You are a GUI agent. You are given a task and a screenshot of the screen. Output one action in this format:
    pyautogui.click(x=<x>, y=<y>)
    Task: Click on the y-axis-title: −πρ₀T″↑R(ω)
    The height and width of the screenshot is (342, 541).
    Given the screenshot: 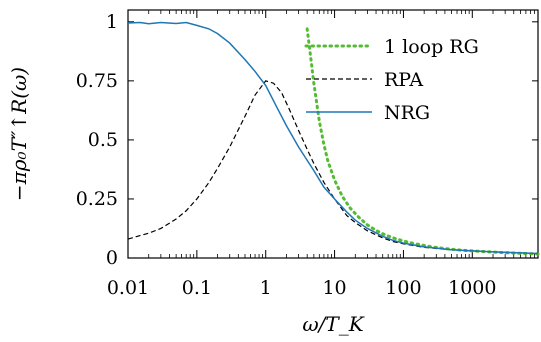 What is the action you would take?
    pyautogui.click(x=19, y=134)
    